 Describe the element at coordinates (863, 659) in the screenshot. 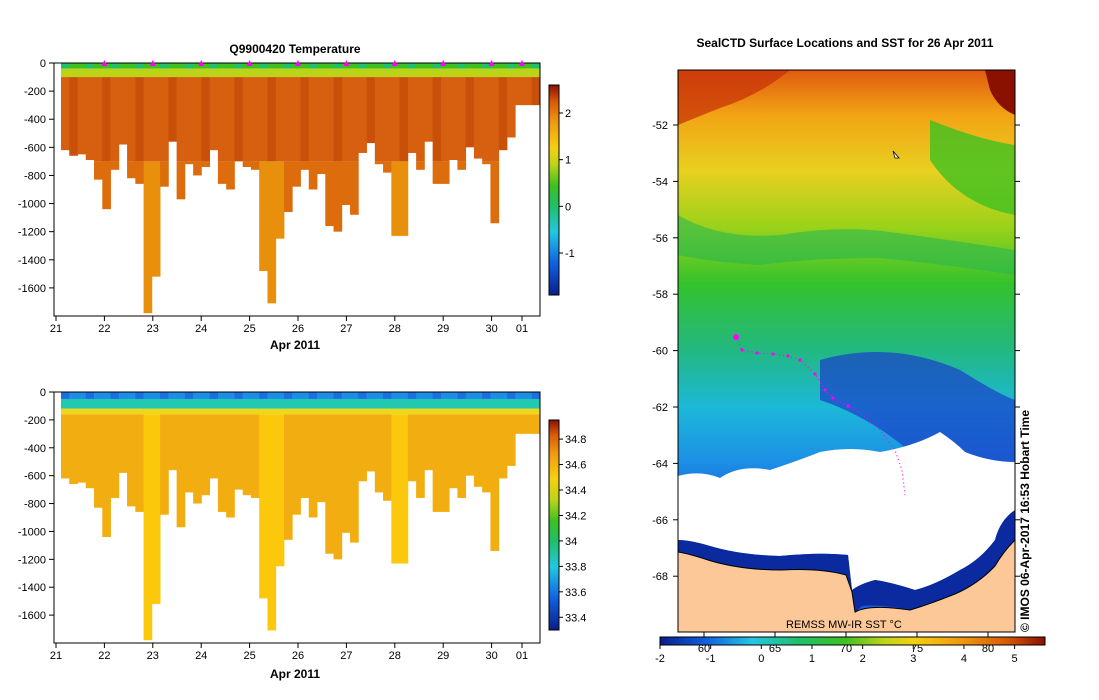

I see `sst-colorbar-tick-label: 2` at that location.